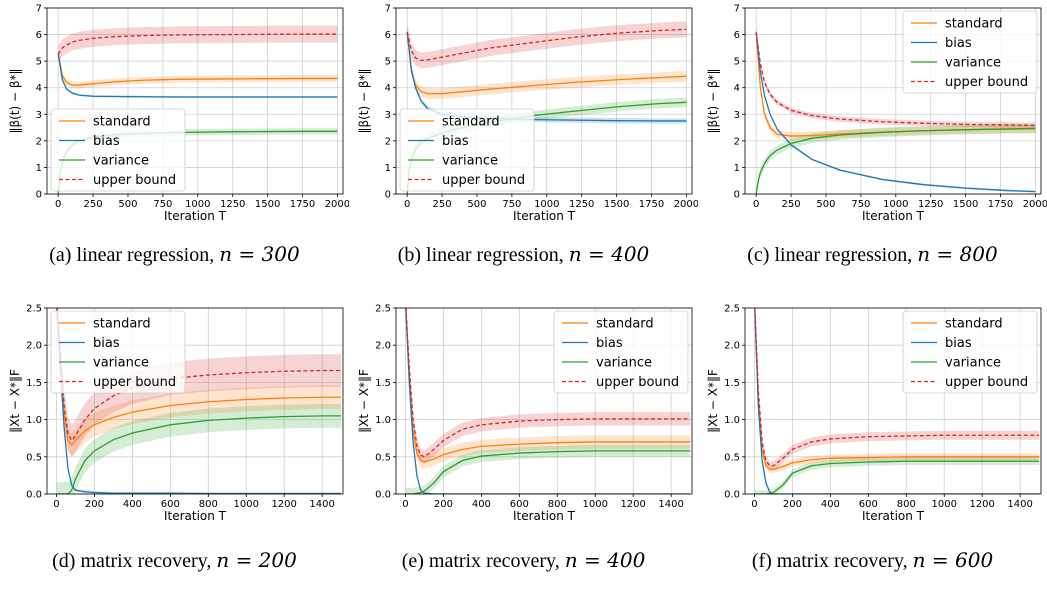 Image resolution: width=1047 pixels, height=590 pixels. I want to click on caption-math: n = 600, so click(953, 560).